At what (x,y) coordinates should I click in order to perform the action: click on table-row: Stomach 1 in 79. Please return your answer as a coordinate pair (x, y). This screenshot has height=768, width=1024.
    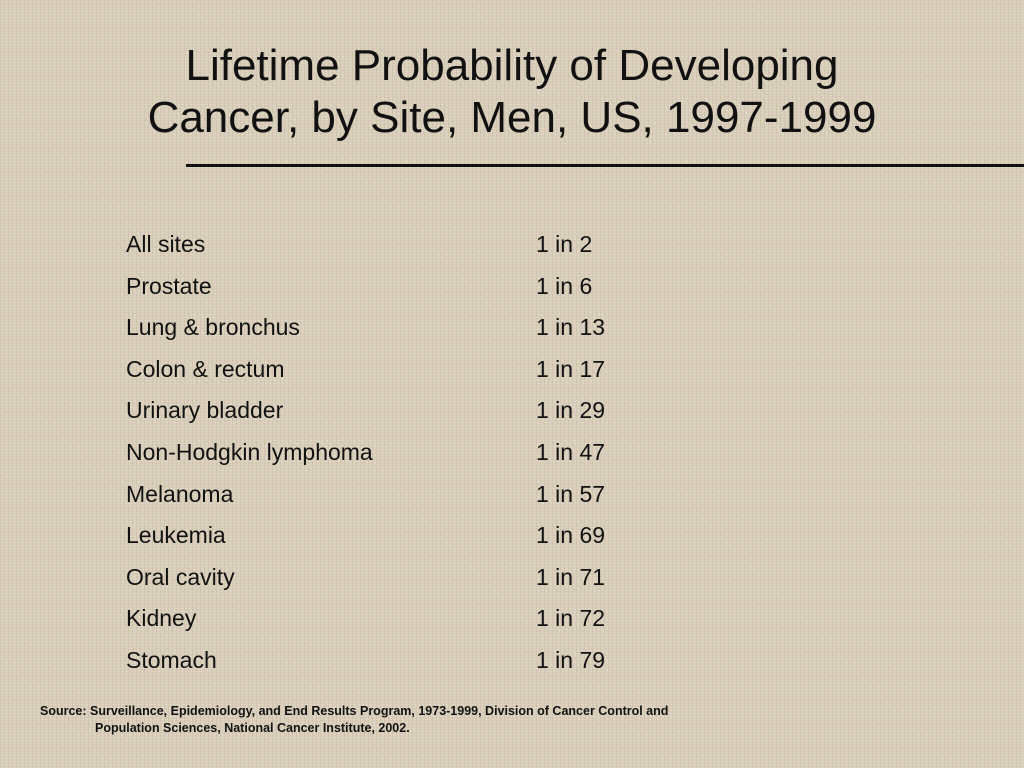
    Looking at the image, I should click on (426, 661).